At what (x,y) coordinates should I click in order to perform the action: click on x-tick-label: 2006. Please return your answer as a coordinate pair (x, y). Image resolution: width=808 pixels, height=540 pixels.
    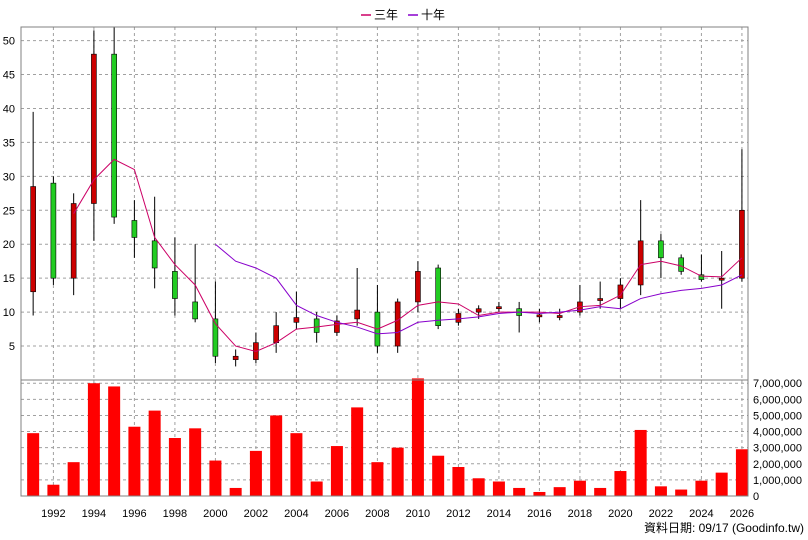
    Looking at the image, I should click on (337, 514).